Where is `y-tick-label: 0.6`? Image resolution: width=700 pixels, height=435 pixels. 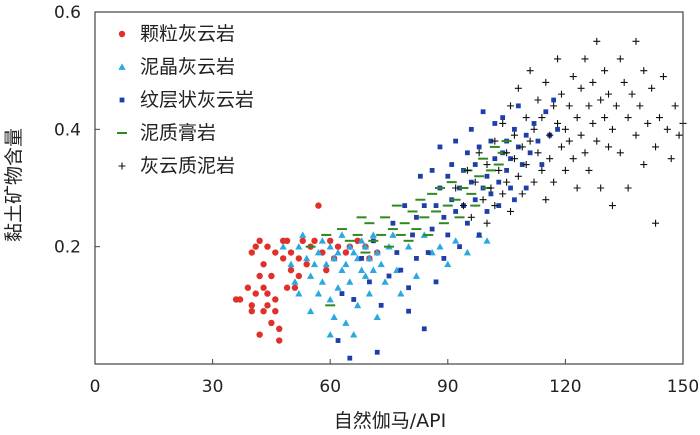
y-tick-label: 0.6 is located at coordinates (67, 13).